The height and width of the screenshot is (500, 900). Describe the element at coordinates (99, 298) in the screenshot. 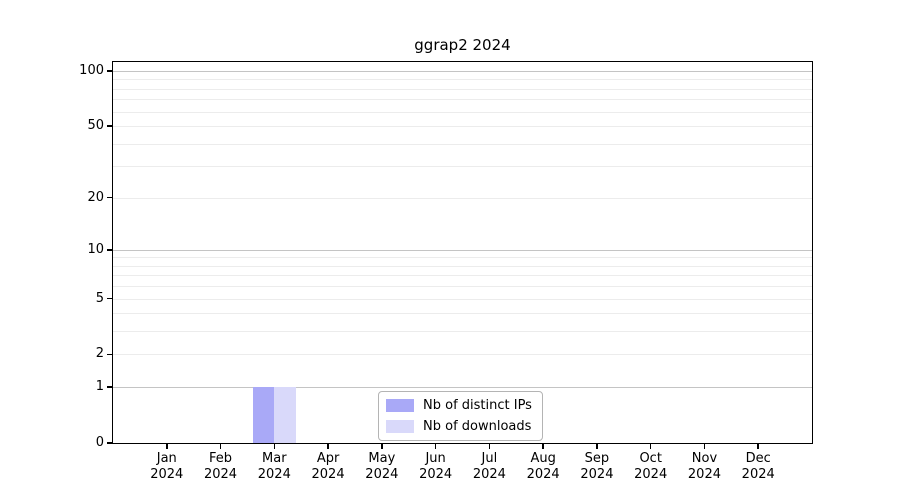

I see `y-tick-label: 5` at that location.